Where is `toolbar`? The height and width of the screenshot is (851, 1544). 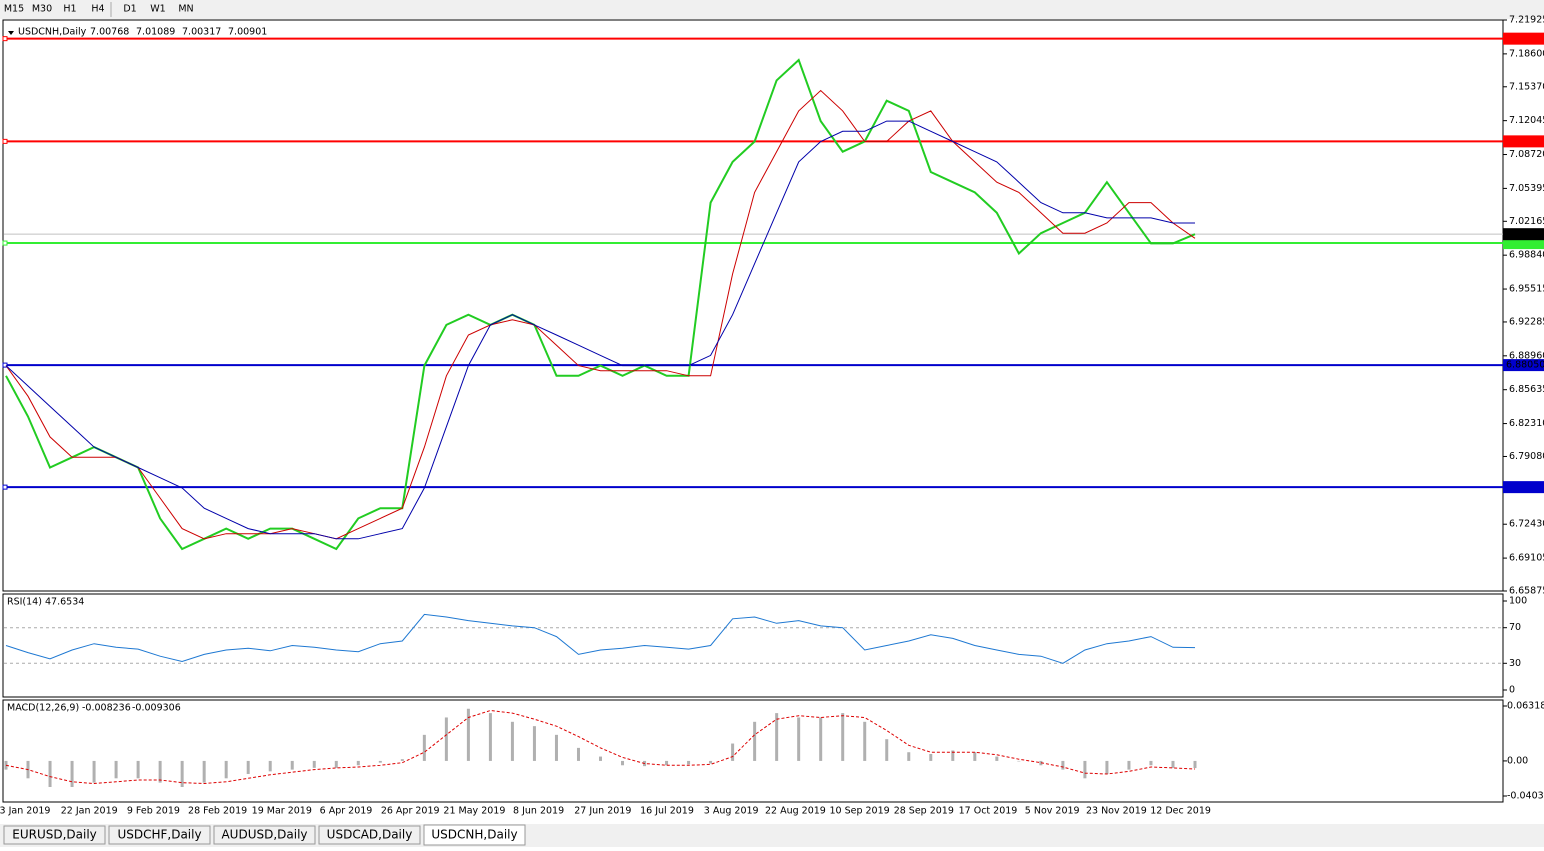
toolbar is located at coordinates (772, 9).